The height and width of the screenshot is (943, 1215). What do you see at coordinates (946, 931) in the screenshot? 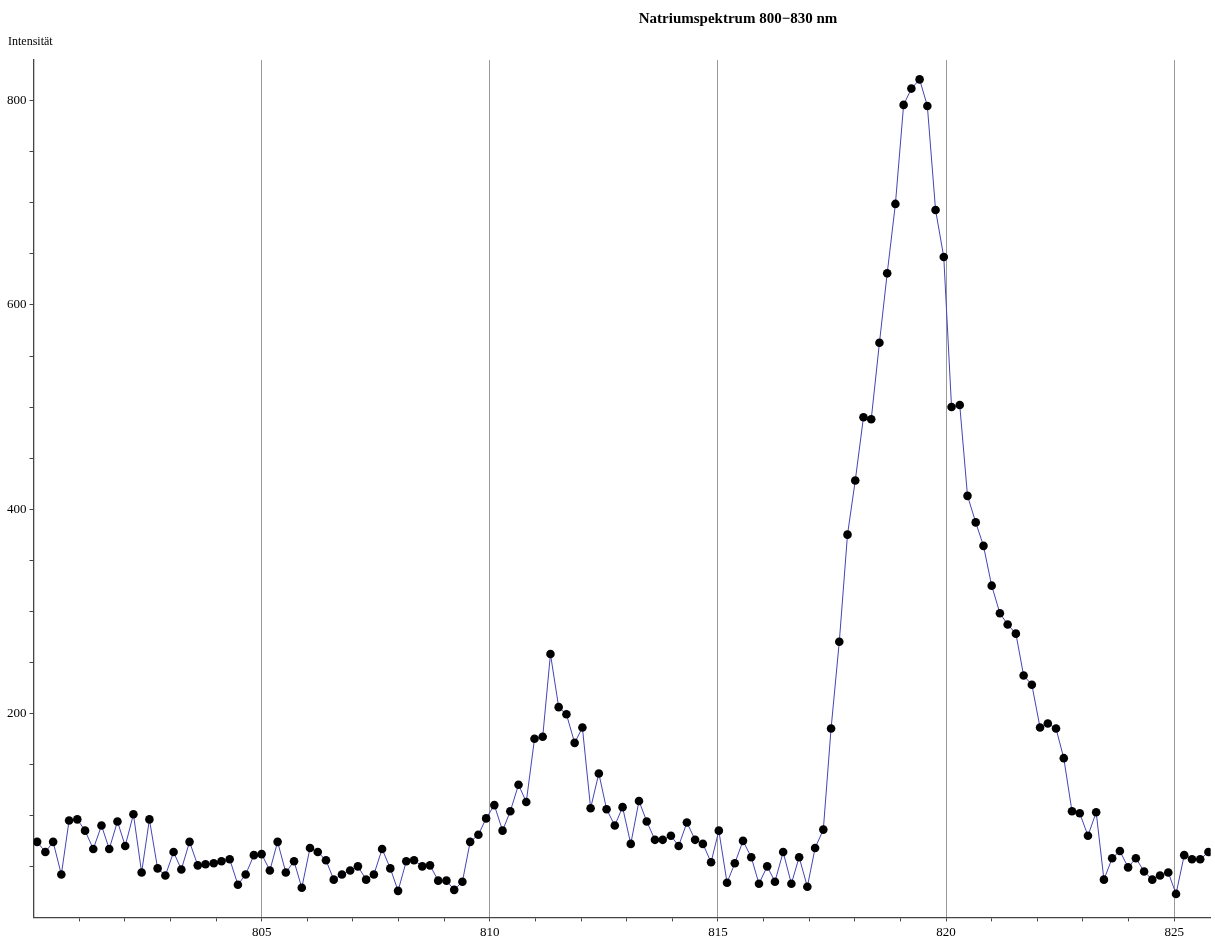
I see `x-tick-label: 820` at bounding box center [946, 931].